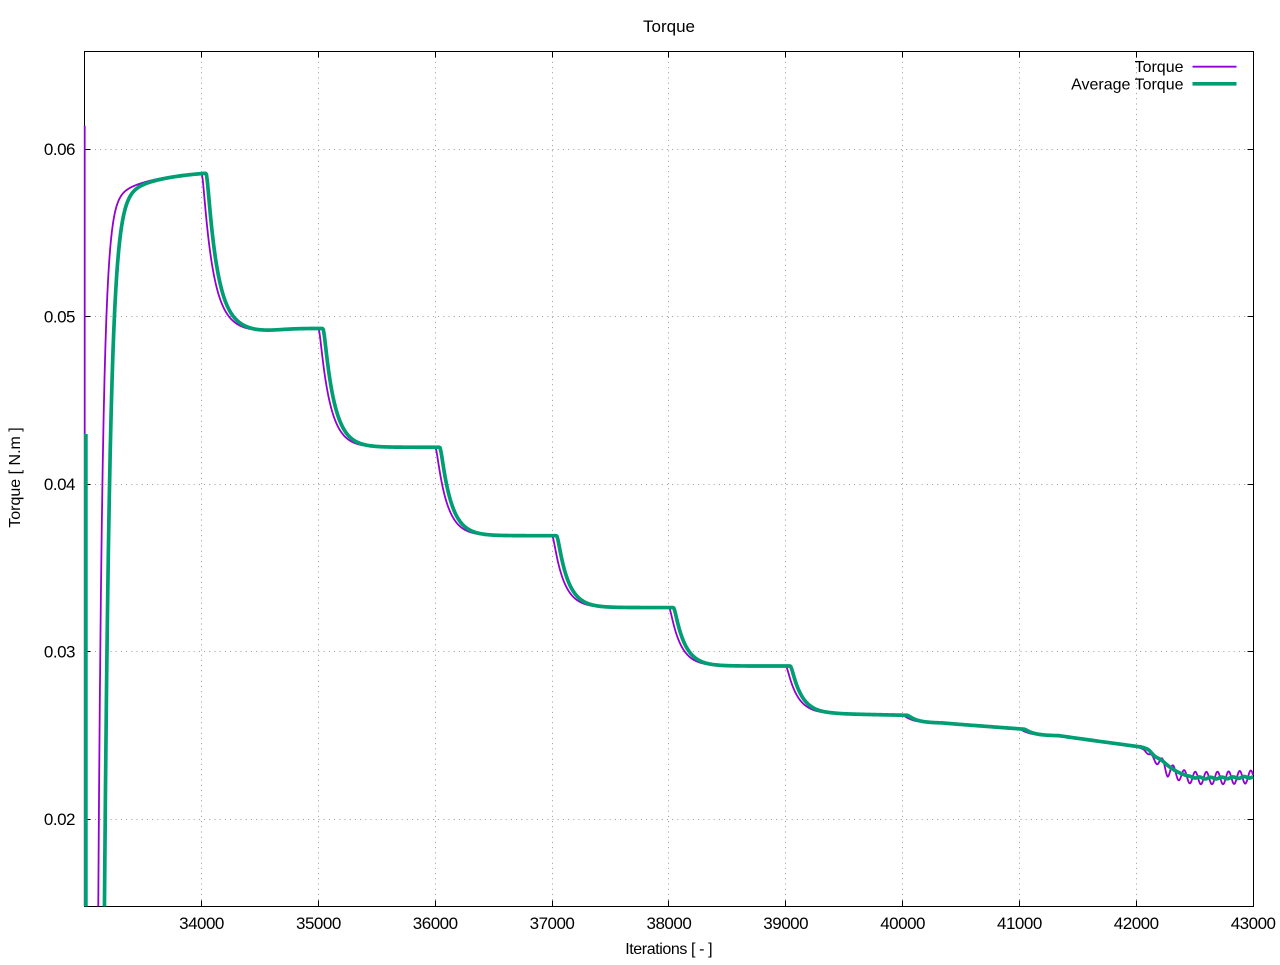 The height and width of the screenshot is (965, 1280). Describe the element at coordinates (15, 477) in the screenshot. I see `svg-text: Torque [ N.m ]` at that location.